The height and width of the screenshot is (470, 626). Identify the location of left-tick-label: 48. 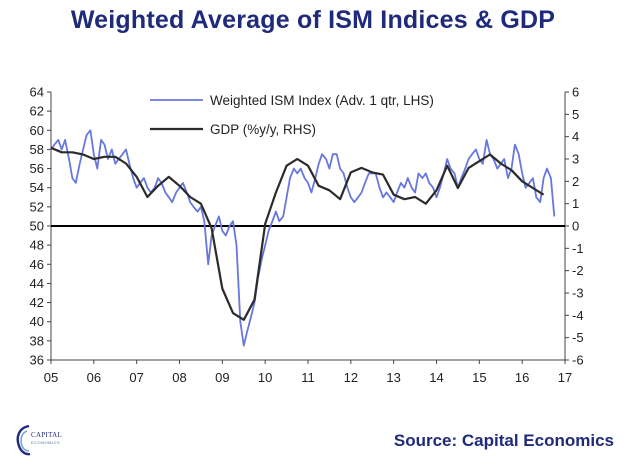
(37, 245).